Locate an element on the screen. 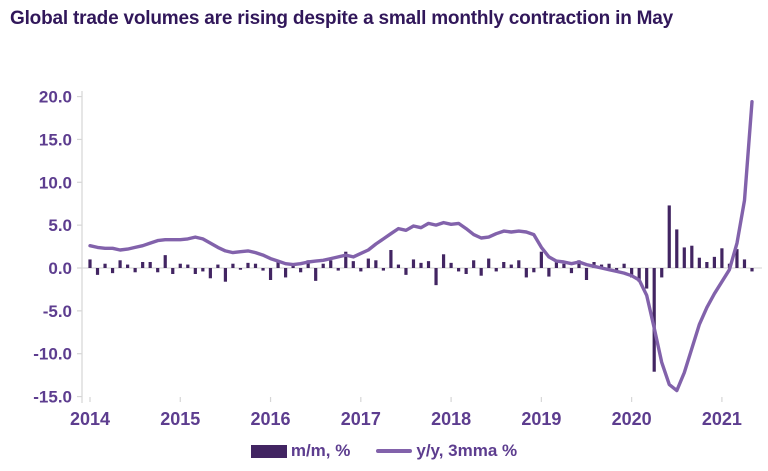 This screenshot has height=471, width=768. legend-item-yoy: y/y, 3mma % is located at coordinates (446, 451).